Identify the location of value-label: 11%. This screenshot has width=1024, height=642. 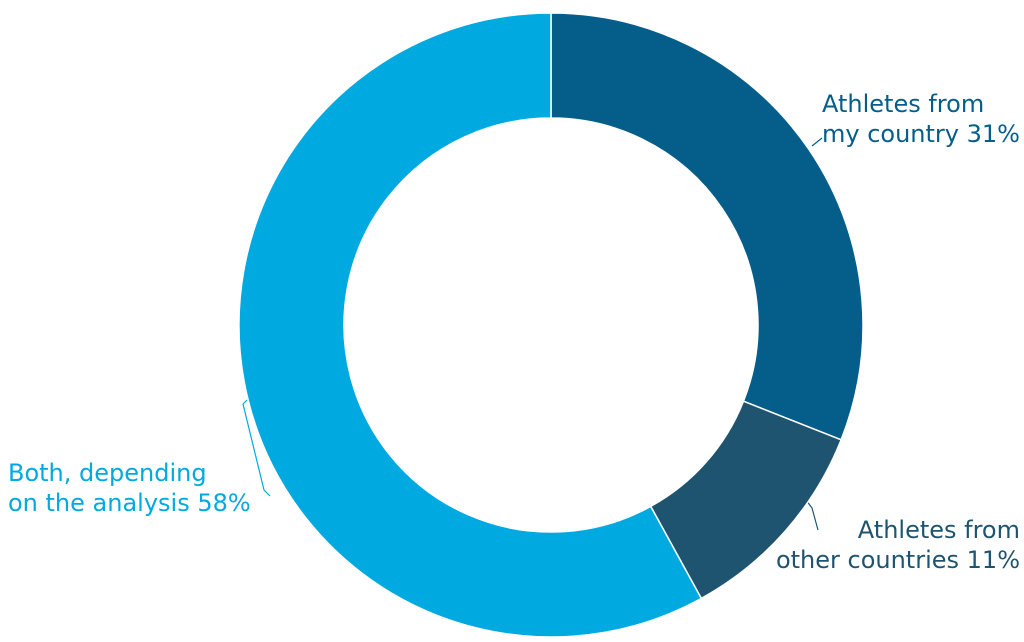
(993, 560).